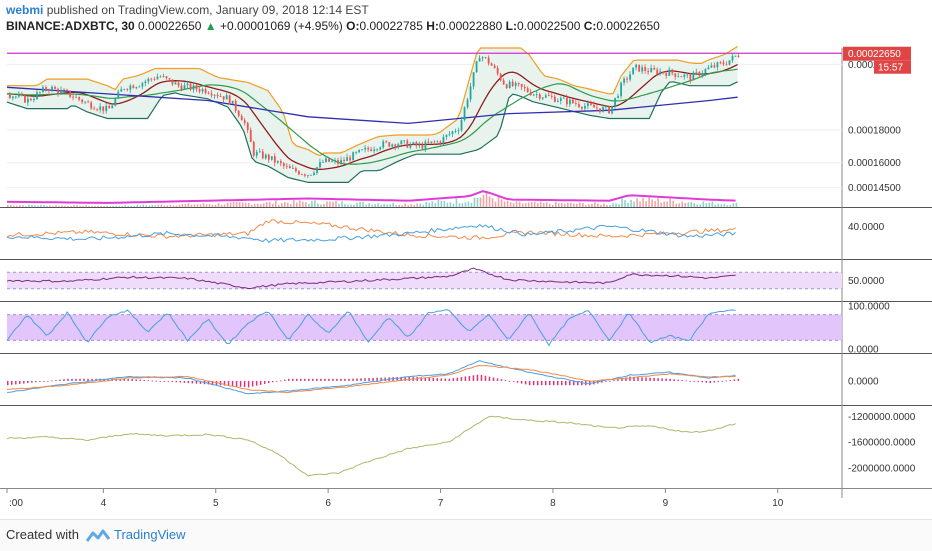 This screenshot has height=551, width=932. Describe the element at coordinates (424, 328) in the screenshot. I see `stochastic-panel` at that location.